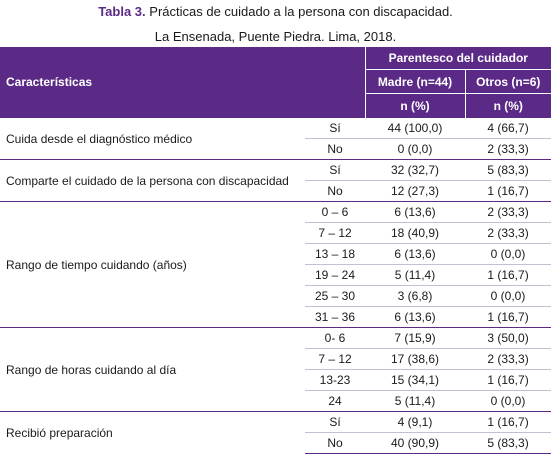 Image resolution: width=551 pixels, height=454 pixels. What do you see at coordinates (275, 380) in the screenshot?
I see `table-row: 13-23 15 (34,1) 1 (16,7)` at bounding box center [275, 380].